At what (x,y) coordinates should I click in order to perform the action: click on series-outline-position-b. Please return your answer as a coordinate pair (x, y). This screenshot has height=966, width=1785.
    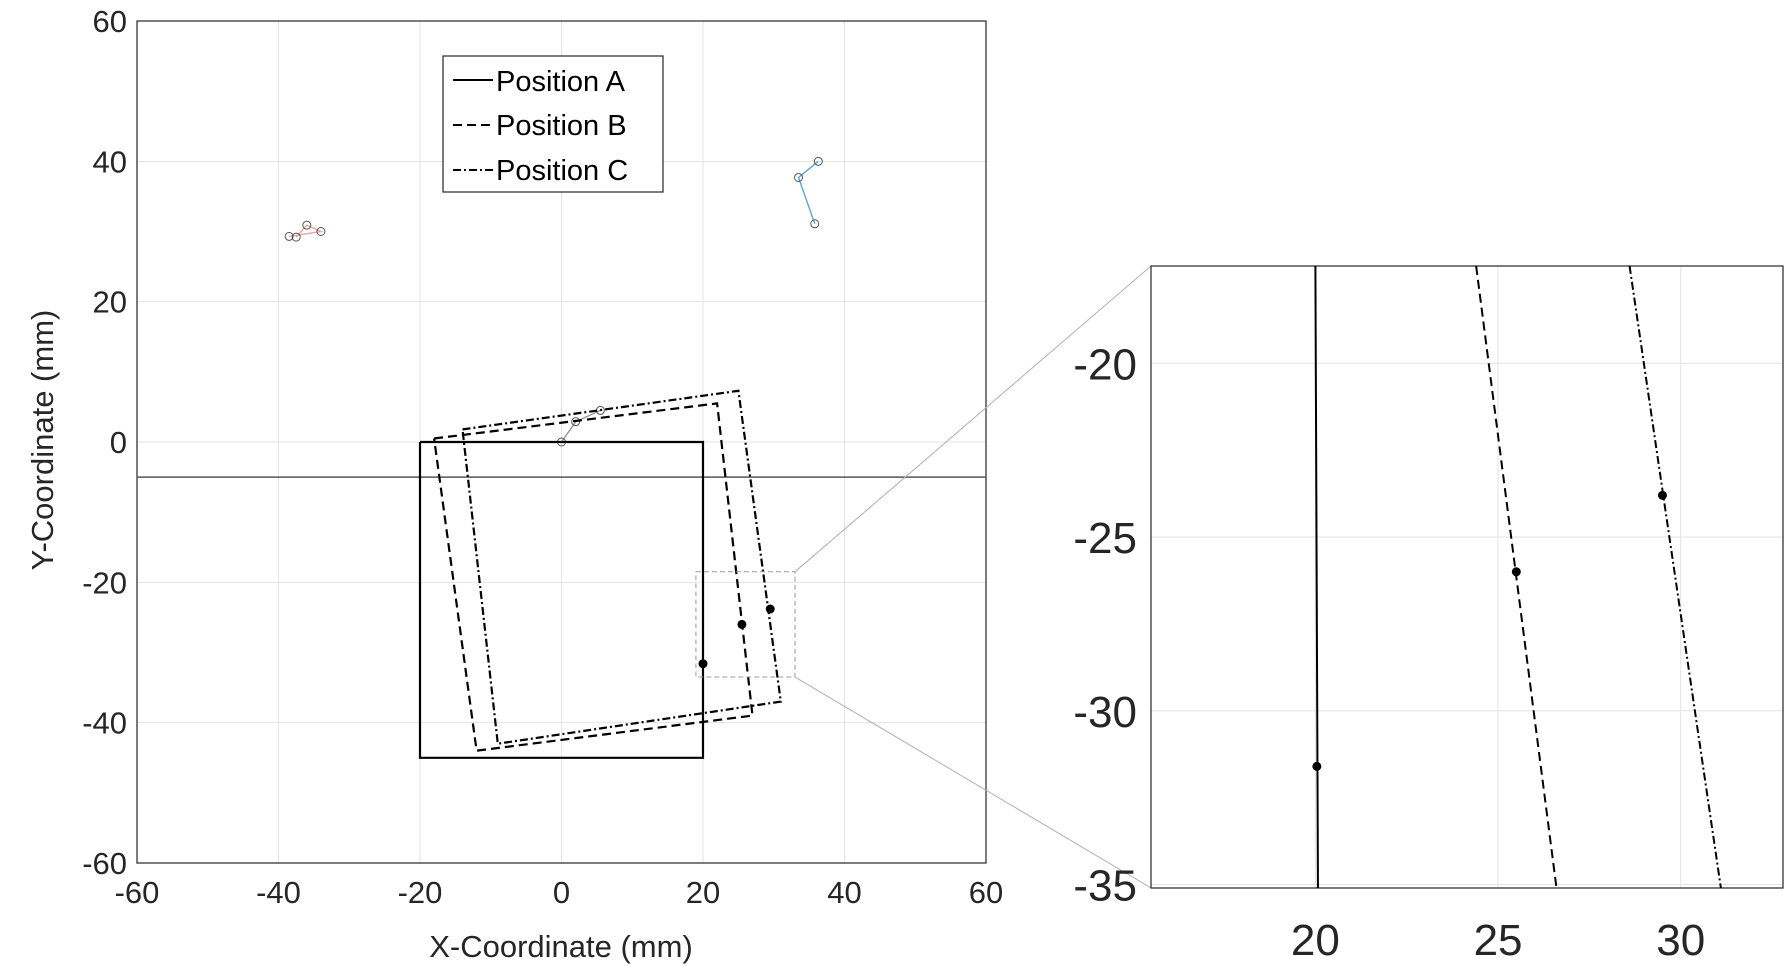
    Looking at the image, I should click on (593, 577).